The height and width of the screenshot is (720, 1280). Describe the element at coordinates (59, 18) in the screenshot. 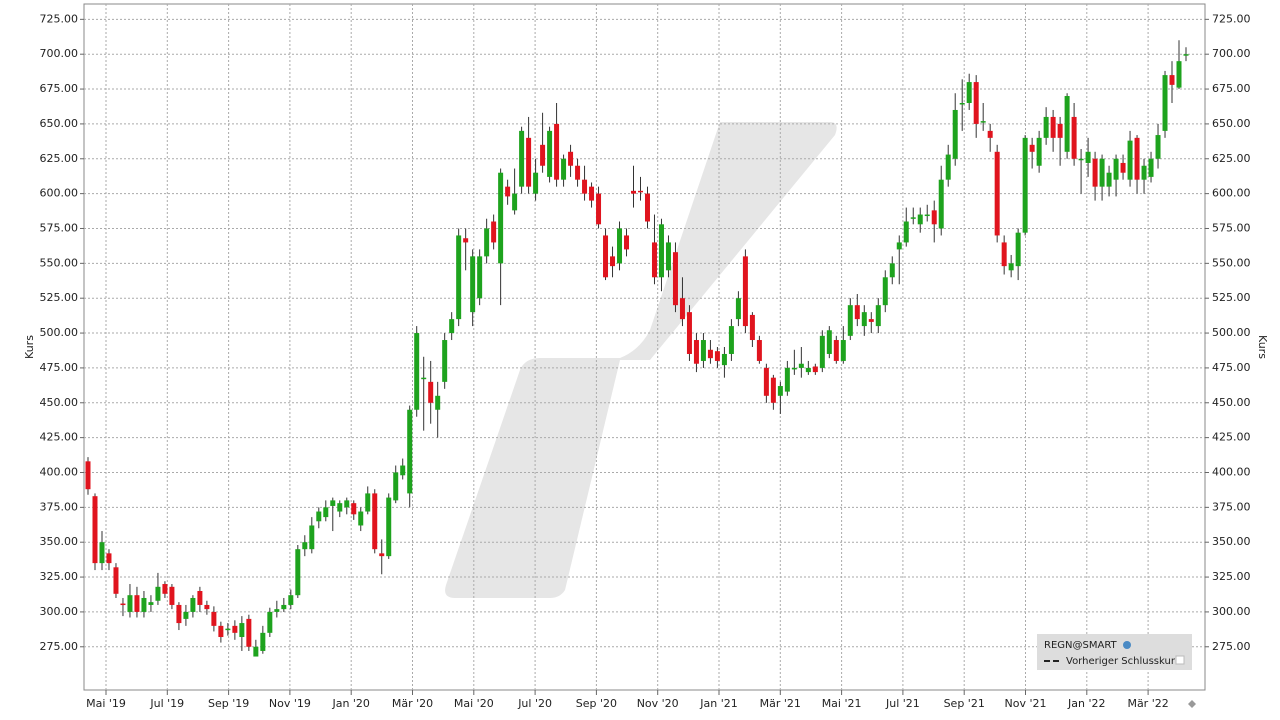

I see `y-tick-label: 725.00` at that location.